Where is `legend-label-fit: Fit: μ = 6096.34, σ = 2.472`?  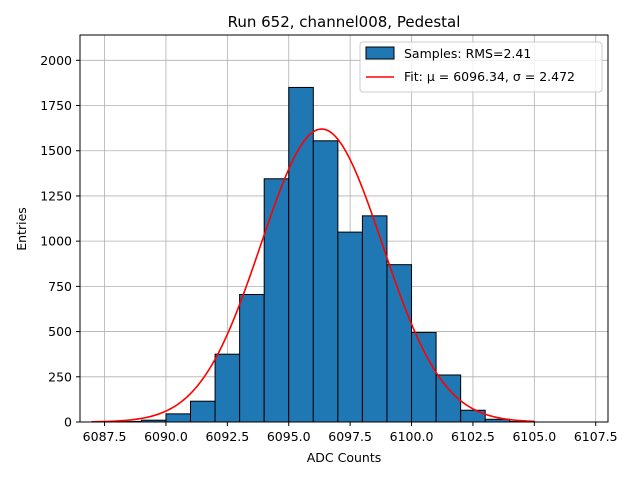 legend-label-fit: Fit: μ = 6096.34, σ = 2.472 is located at coordinates (489, 76).